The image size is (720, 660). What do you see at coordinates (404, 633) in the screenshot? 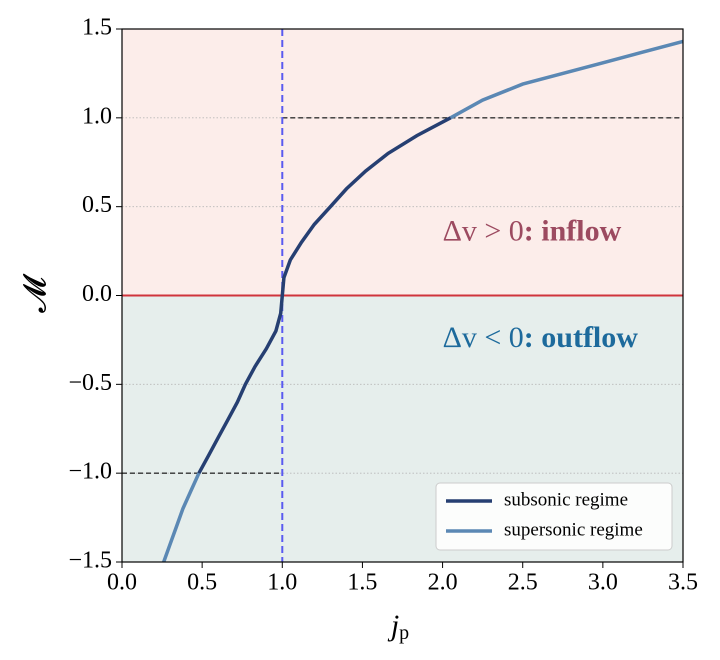
I see `x-label-sub: p` at bounding box center [404, 633].